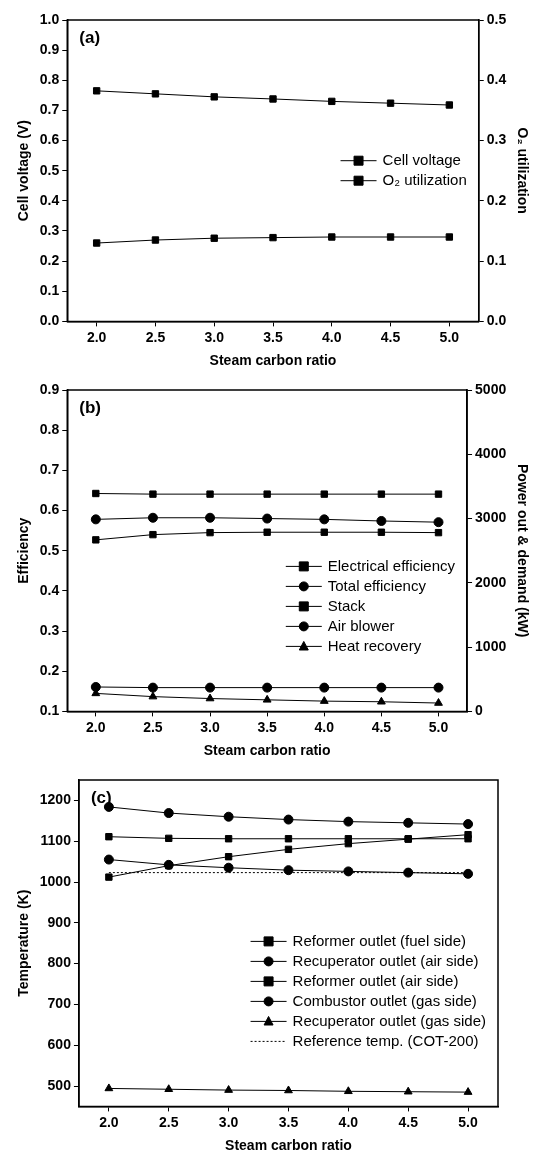  What do you see at coordinates (522, 550) in the screenshot?
I see `y2-axis-title: Power out & demand (kW)` at bounding box center [522, 550].